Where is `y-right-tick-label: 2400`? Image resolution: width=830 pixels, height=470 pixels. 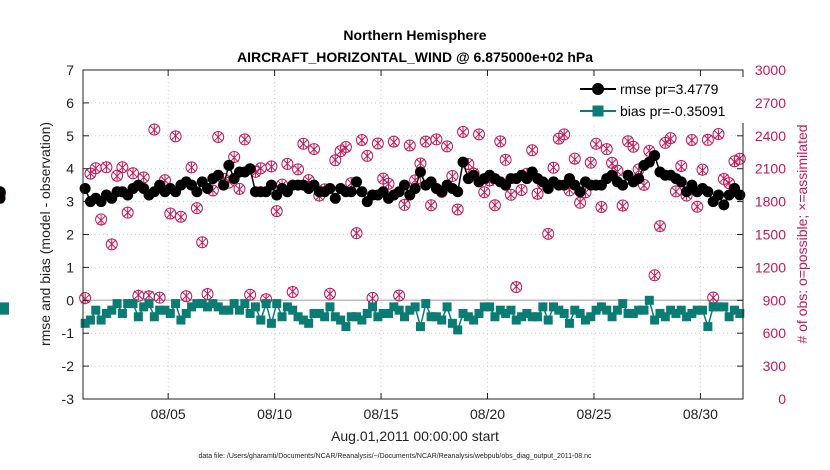 y-right-tick-label: 2400 is located at coordinates (770, 136).